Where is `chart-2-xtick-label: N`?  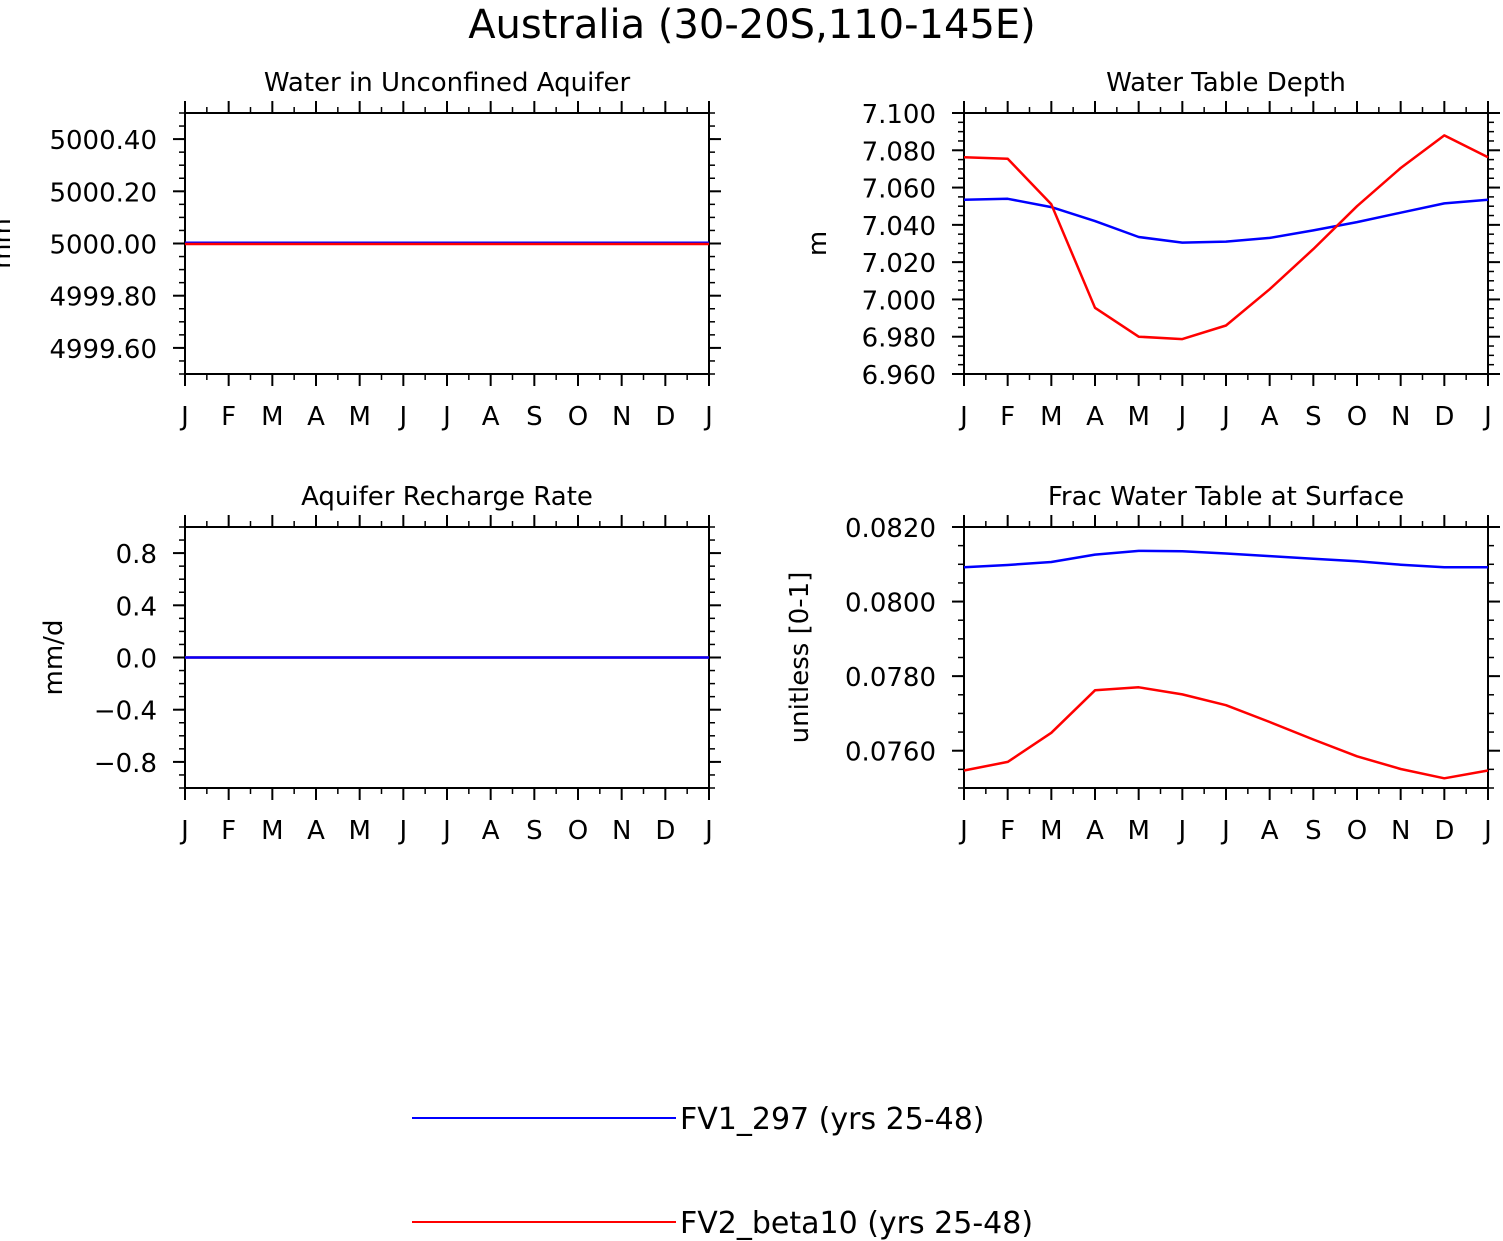
chart-2-xtick-label: N is located at coordinates (621, 831).